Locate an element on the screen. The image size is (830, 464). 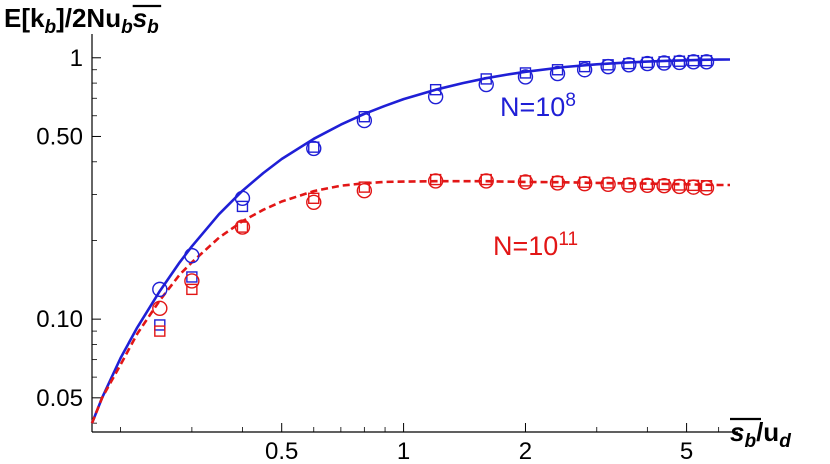
x-tick-label: 2 is located at coordinates (525, 451).